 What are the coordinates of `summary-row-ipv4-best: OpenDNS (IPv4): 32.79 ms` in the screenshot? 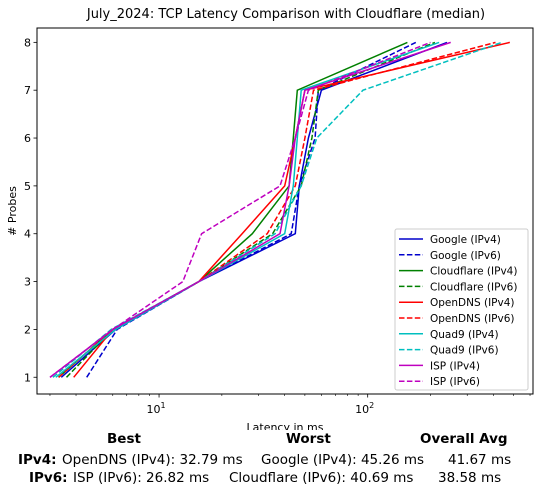 It's located at (152, 460).